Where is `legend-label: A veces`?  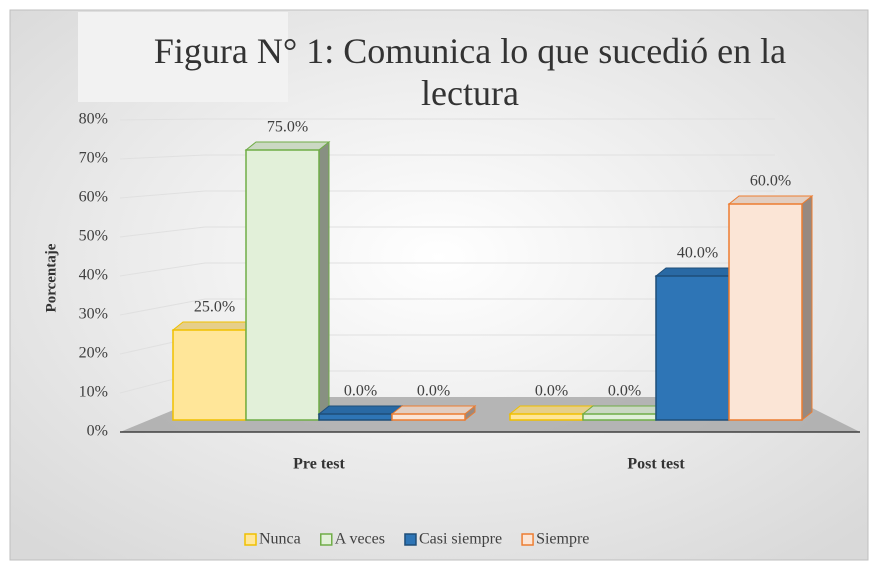
legend-label: A veces is located at coordinates (360, 539).